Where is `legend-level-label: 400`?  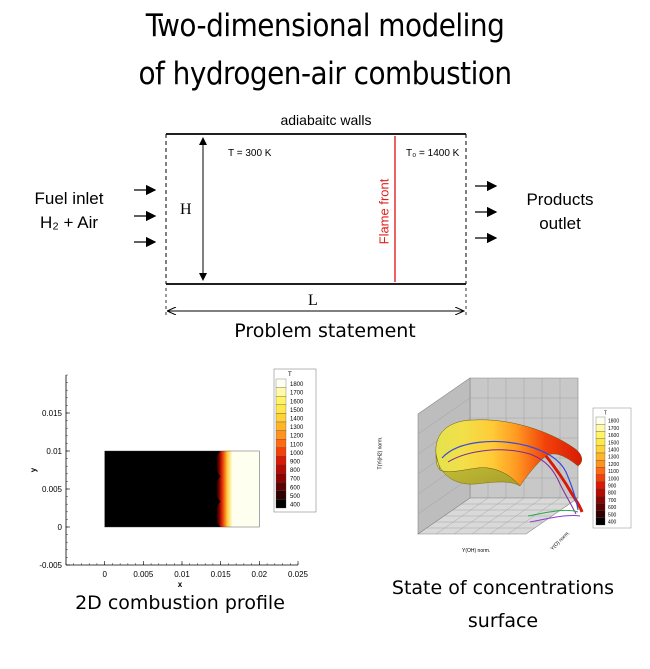 legend-level-label: 400 is located at coordinates (295, 506).